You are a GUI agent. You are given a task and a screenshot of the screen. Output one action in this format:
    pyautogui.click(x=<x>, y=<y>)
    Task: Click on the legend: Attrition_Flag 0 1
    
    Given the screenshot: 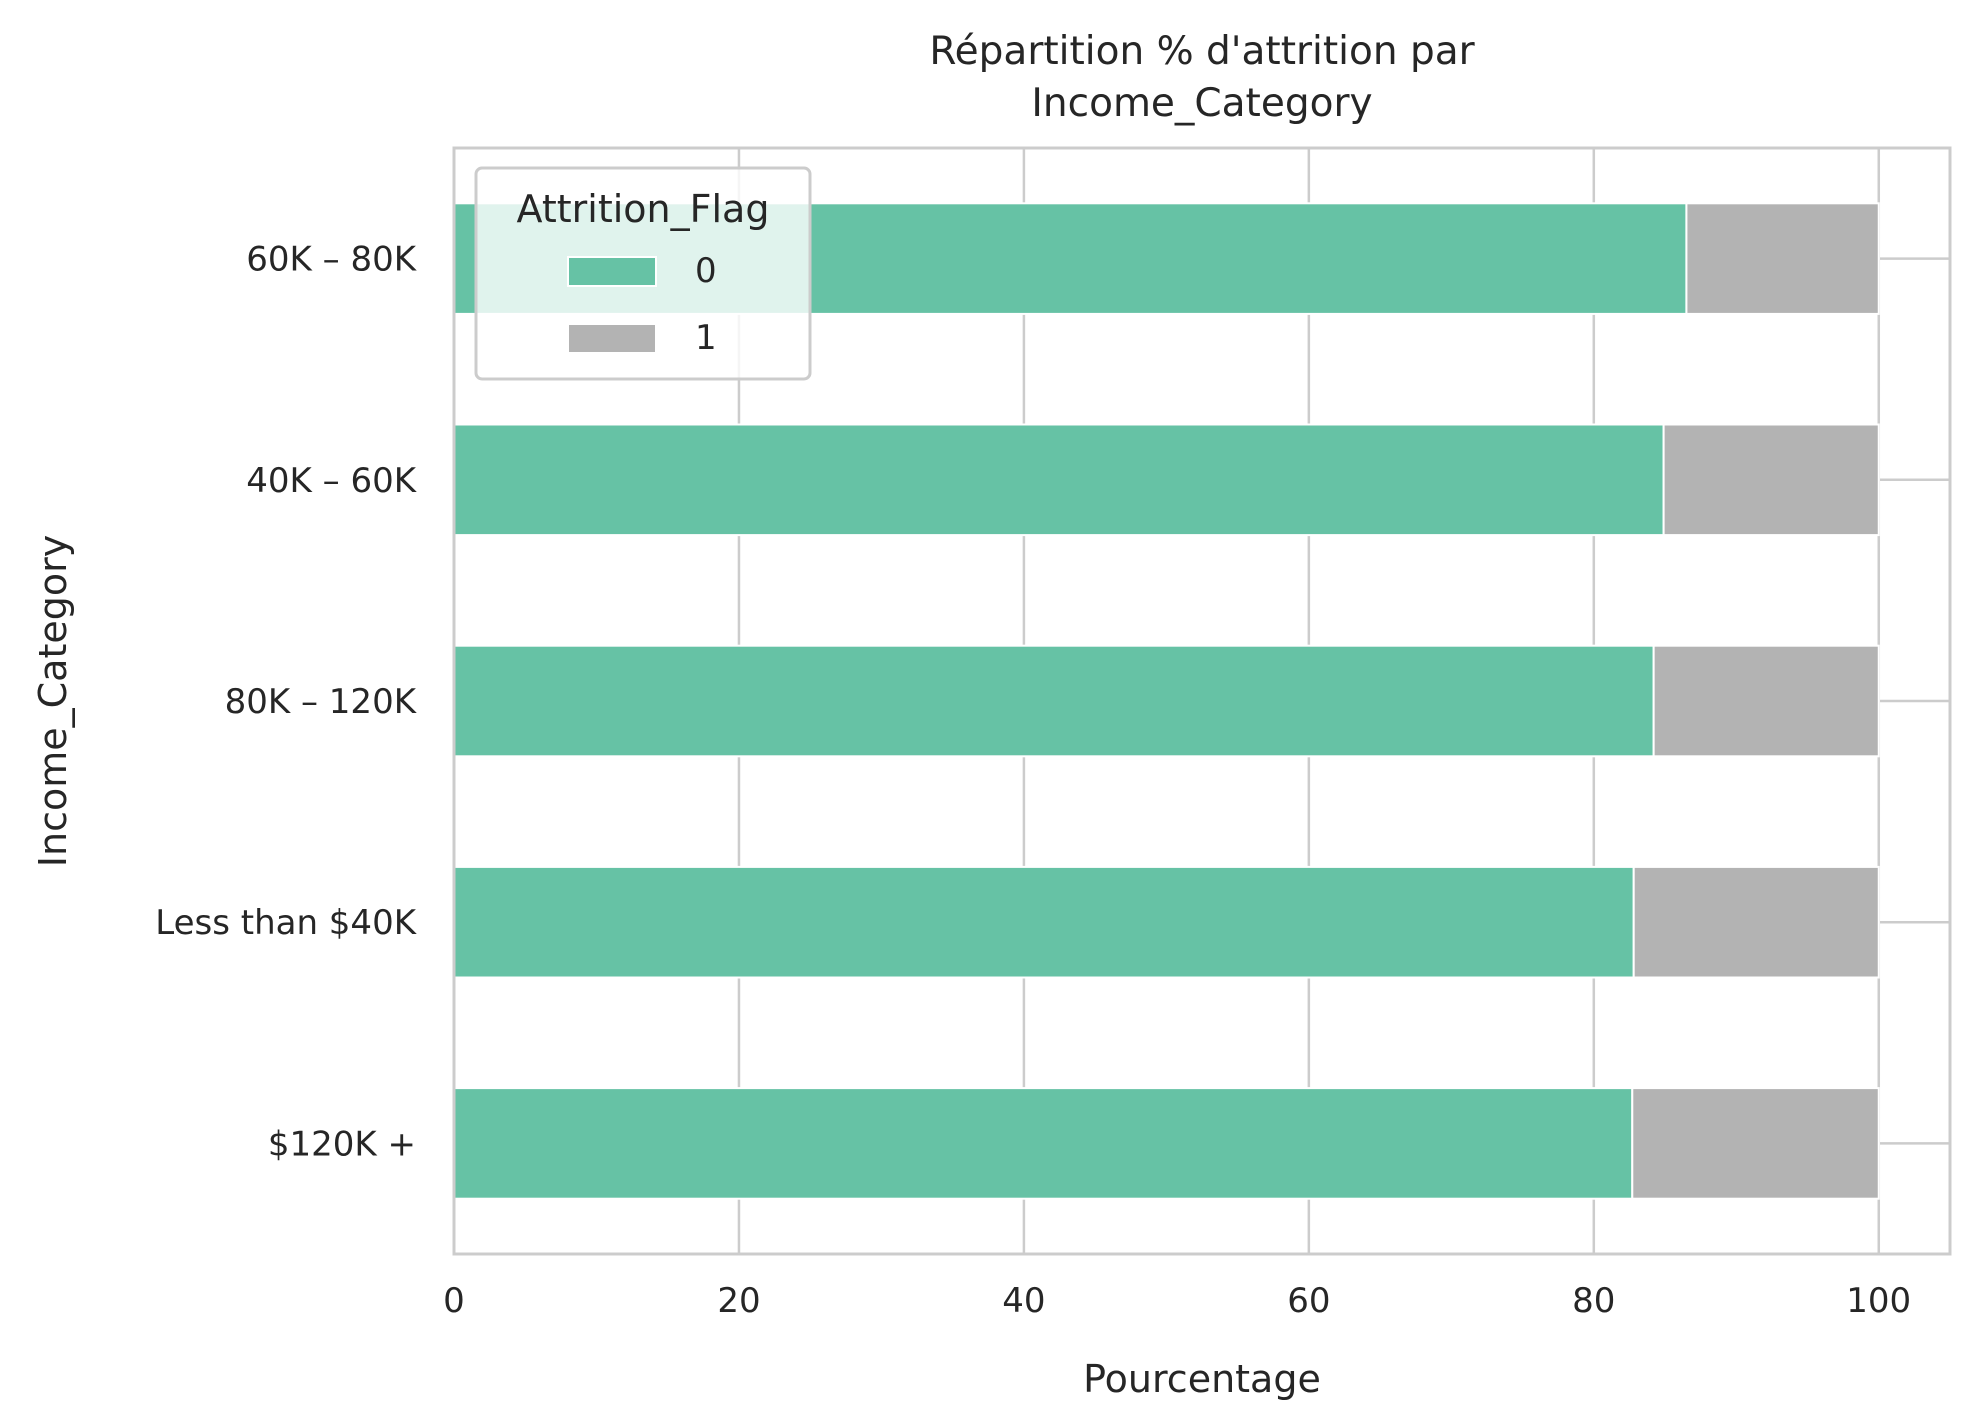 What is the action you would take?
    pyautogui.click(x=643, y=273)
    